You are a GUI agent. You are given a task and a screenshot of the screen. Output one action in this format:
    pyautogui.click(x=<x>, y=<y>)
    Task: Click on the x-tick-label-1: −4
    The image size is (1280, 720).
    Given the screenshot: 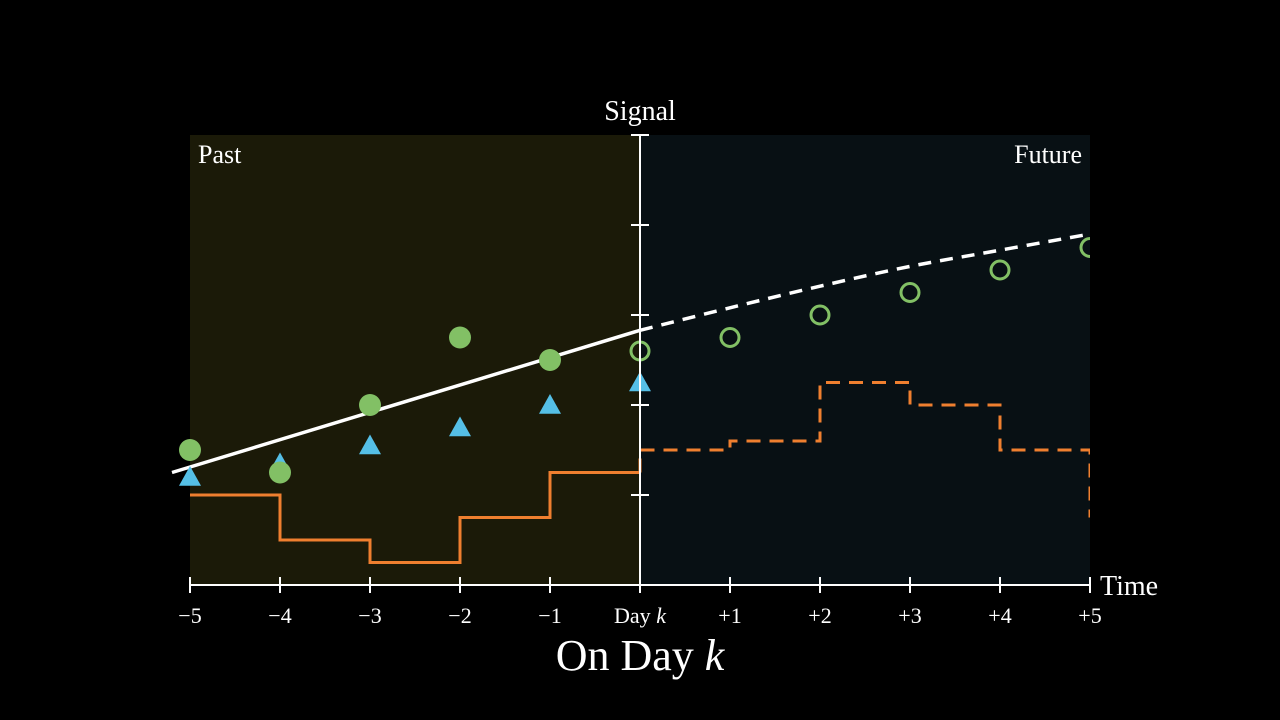 What is the action you would take?
    pyautogui.click(x=279, y=615)
    